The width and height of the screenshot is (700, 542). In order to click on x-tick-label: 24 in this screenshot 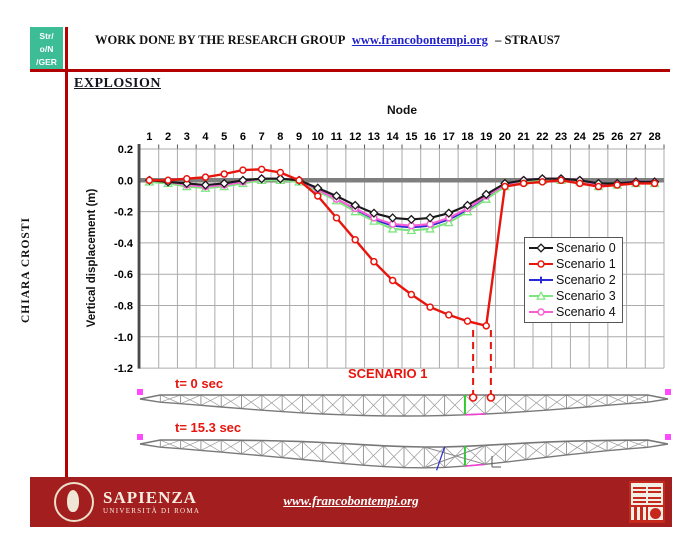, I will do `click(580, 137)`.